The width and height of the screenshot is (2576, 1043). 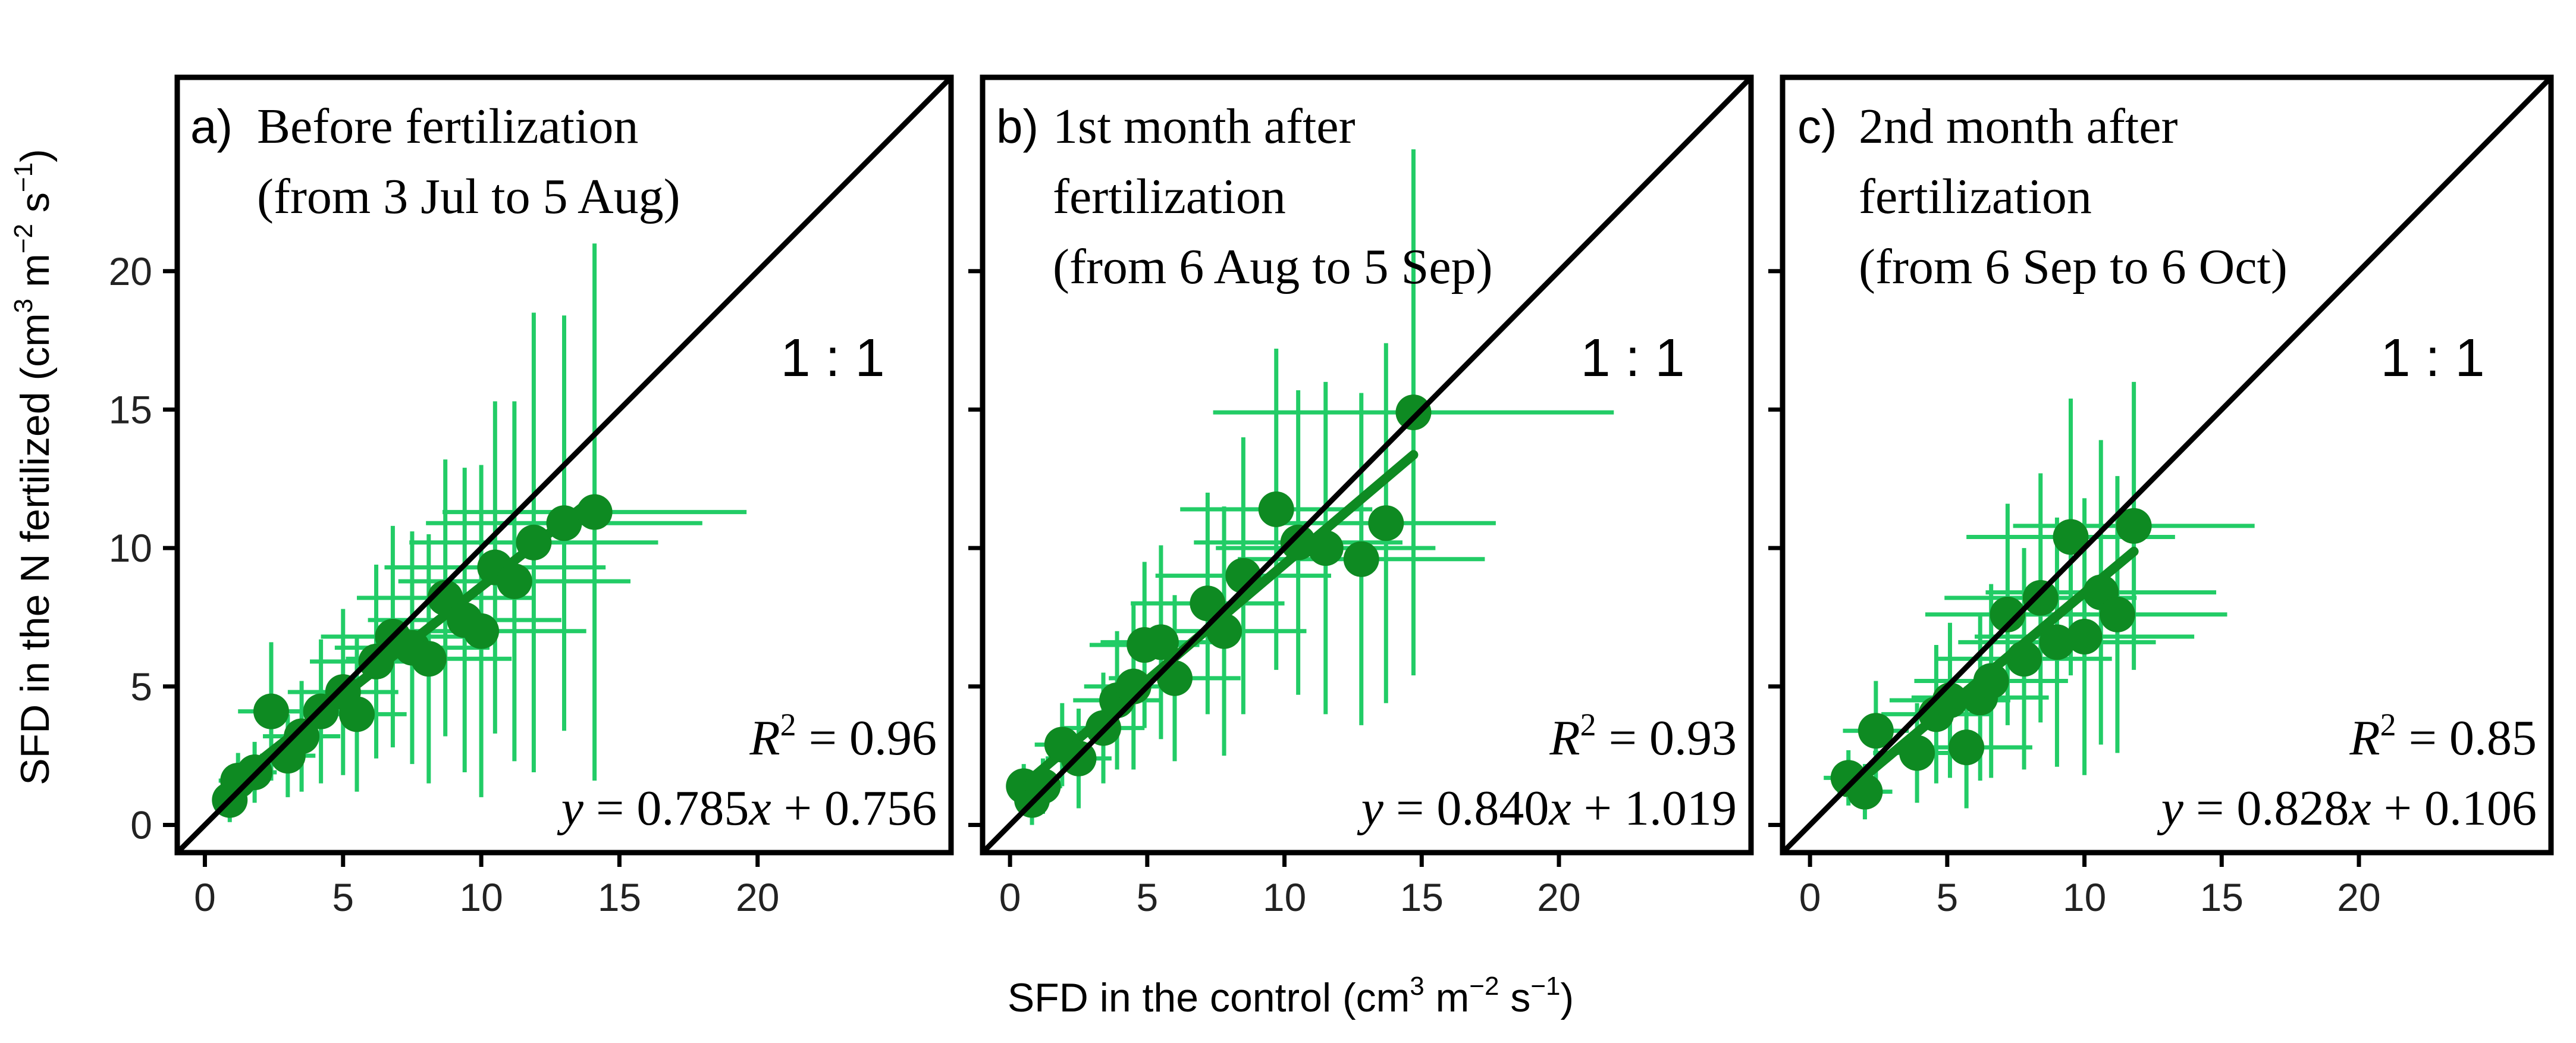 I want to click on panel-a-label: a), so click(x=211, y=126).